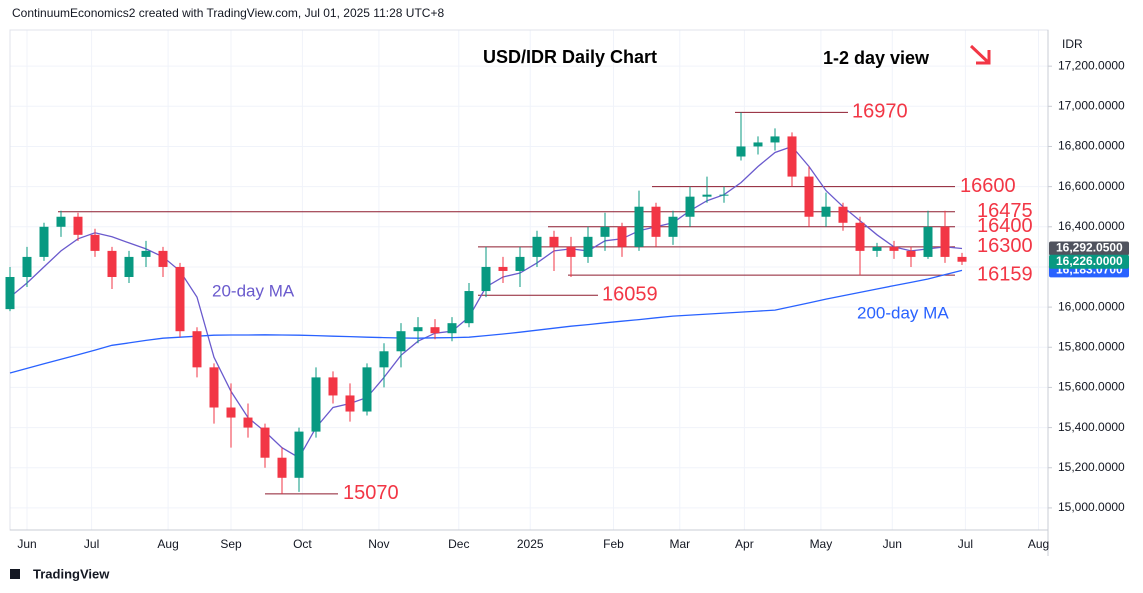 The width and height of the screenshot is (1143, 593). I want to click on y-tick-label: 17,000.0000, so click(1091, 105).